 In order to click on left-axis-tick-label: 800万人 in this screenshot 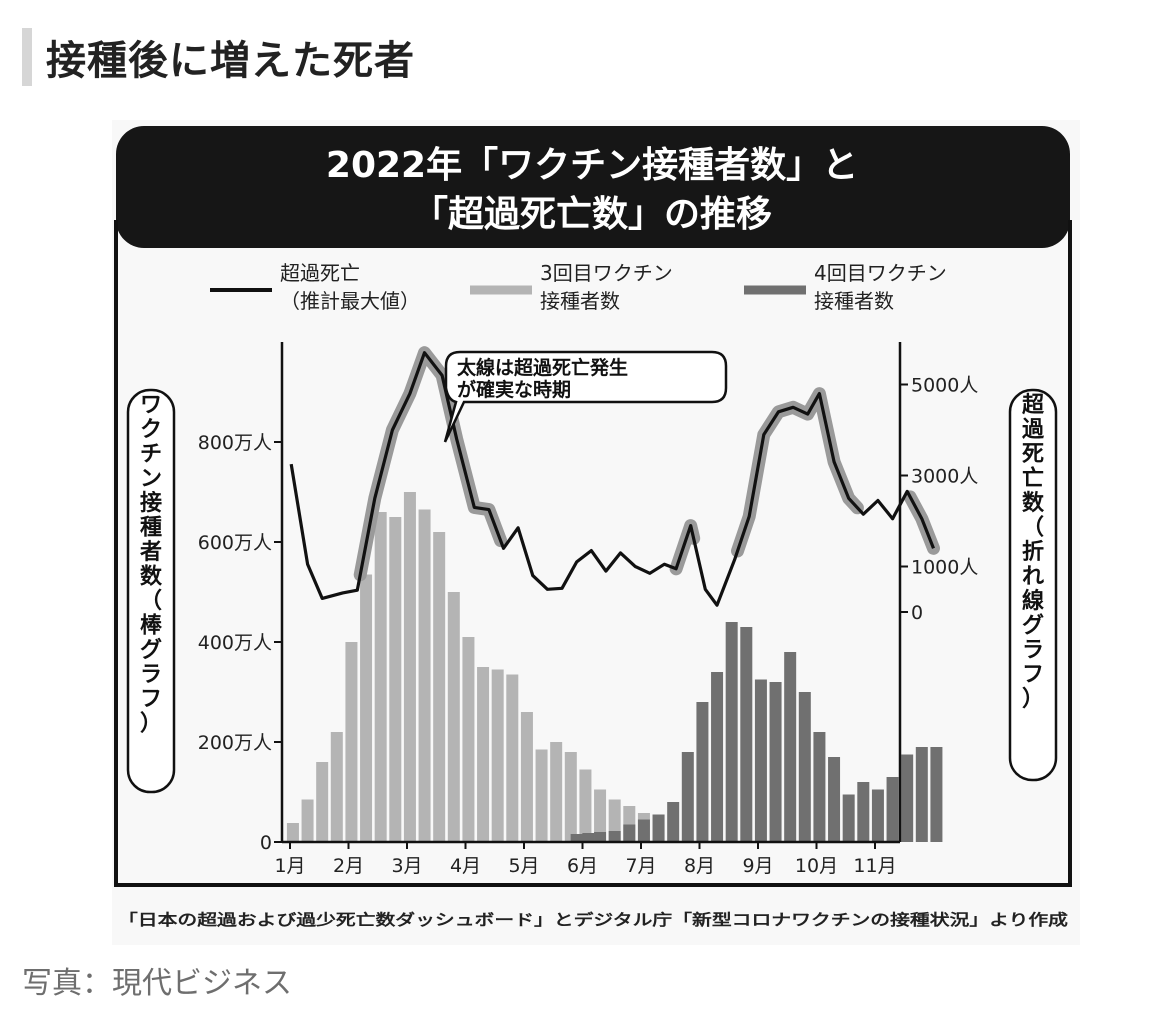, I will do `click(235, 443)`.